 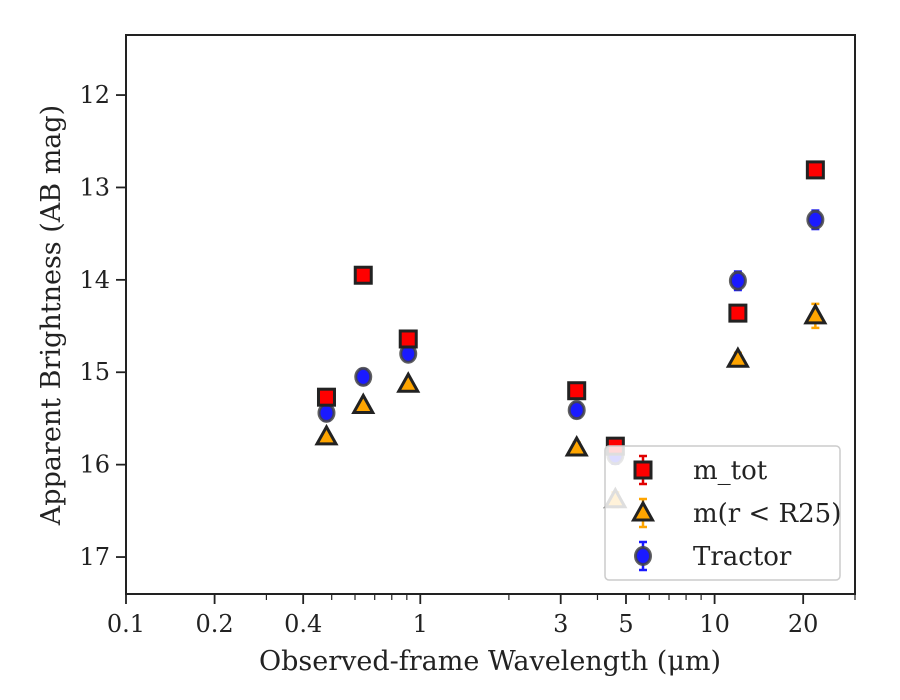 What do you see at coordinates (742, 557) in the screenshot?
I see `legend-label: Tractor` at bounding box center [742, 557].